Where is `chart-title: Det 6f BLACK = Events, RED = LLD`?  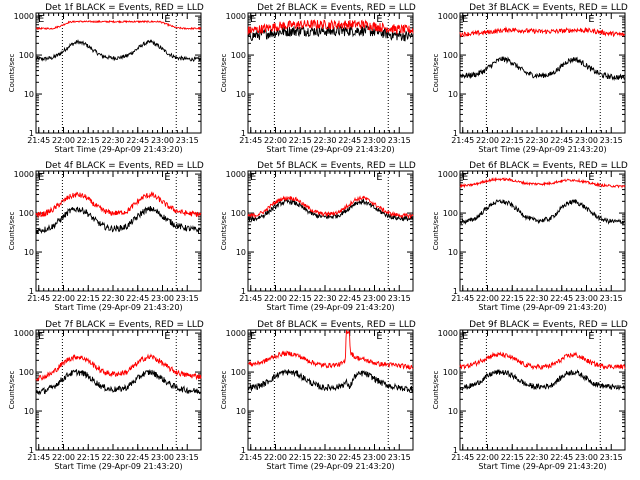
chart-title: Det 6f BLACK = Events, RED = LLD is located at coordinates (548, 166).